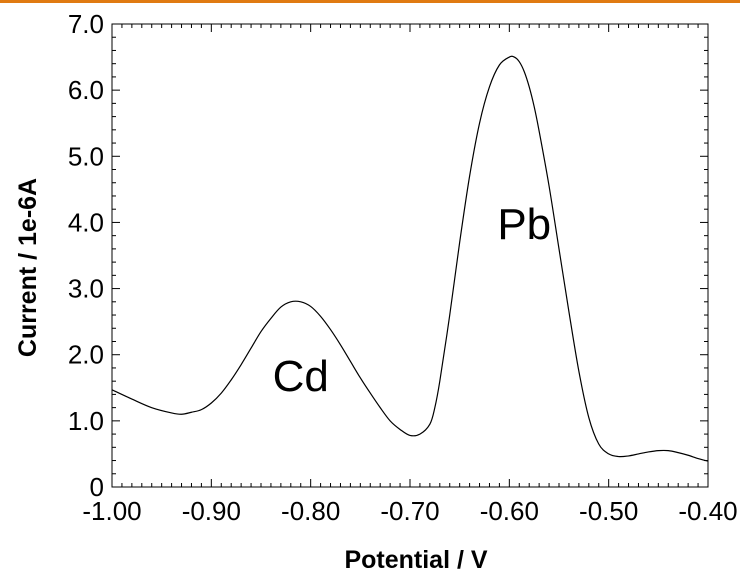  Describe the element at coordinates (608, 511) in the screenshot. I see `x-tick-label: -0.50` at that location.